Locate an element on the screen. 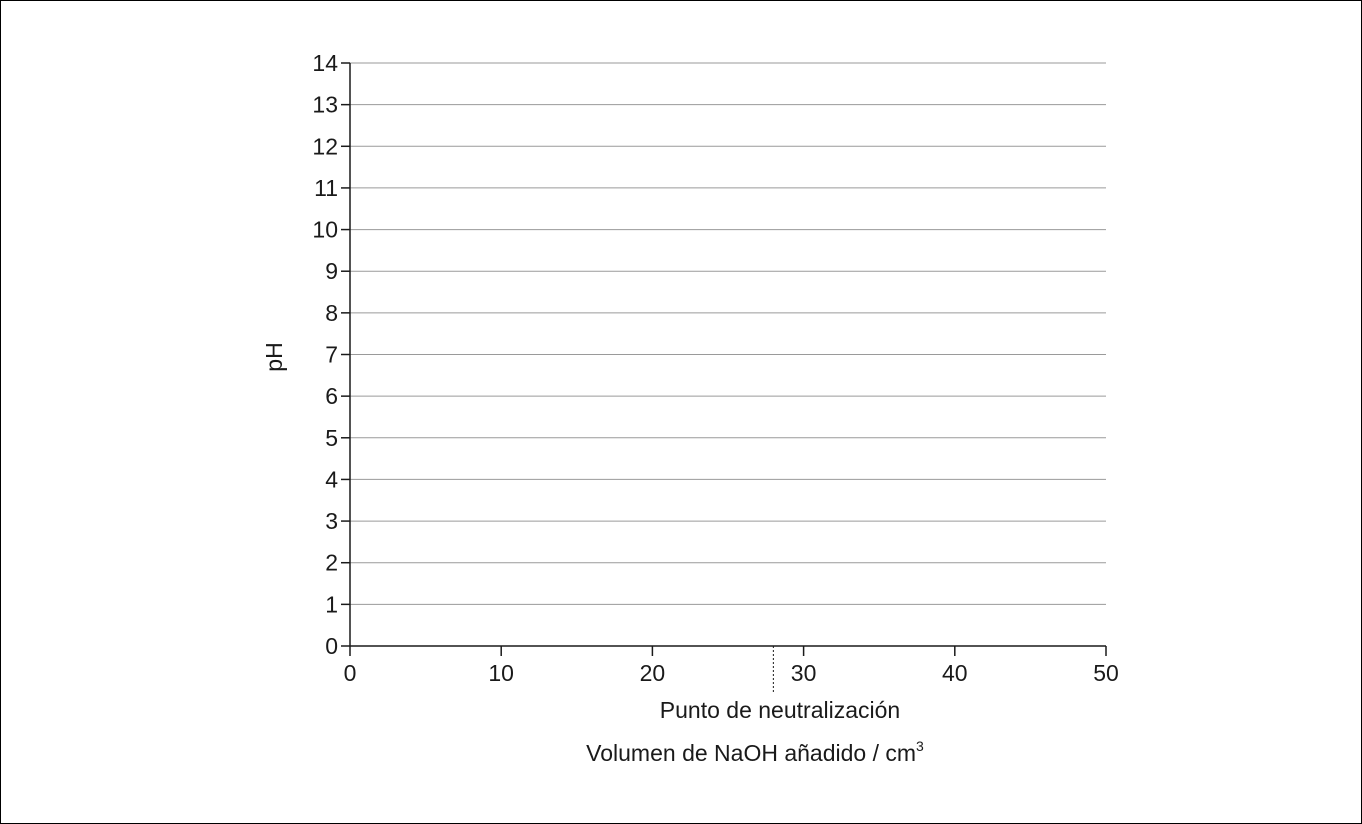 The width and height of the screenshot is (1362, 824). y-tick-label: 3 is located at coordinates (331, 521).